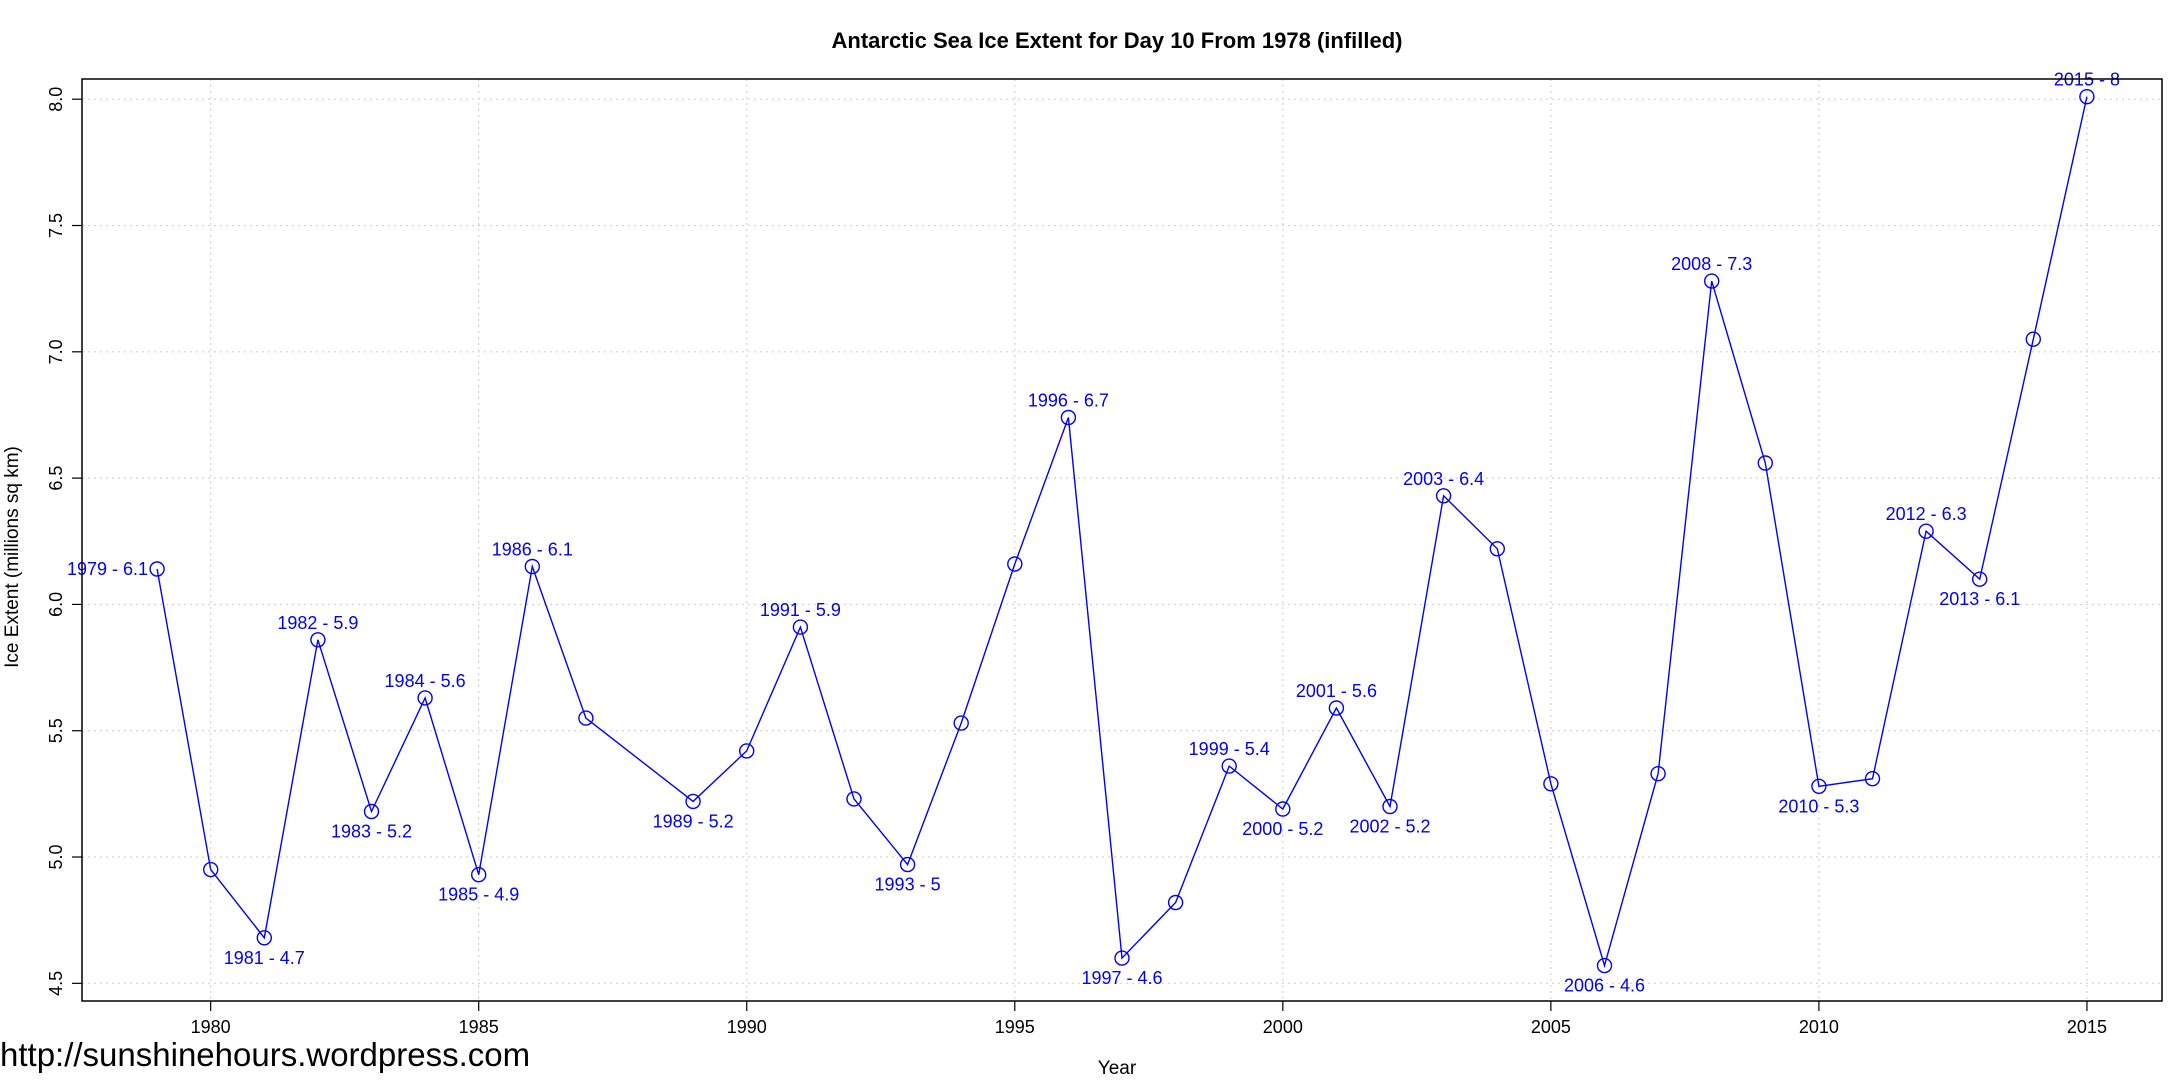 The width and height of the screenshot is (2176, 1087). I want to click on point-label: 2013 - 6.1, so click(1979, 599).